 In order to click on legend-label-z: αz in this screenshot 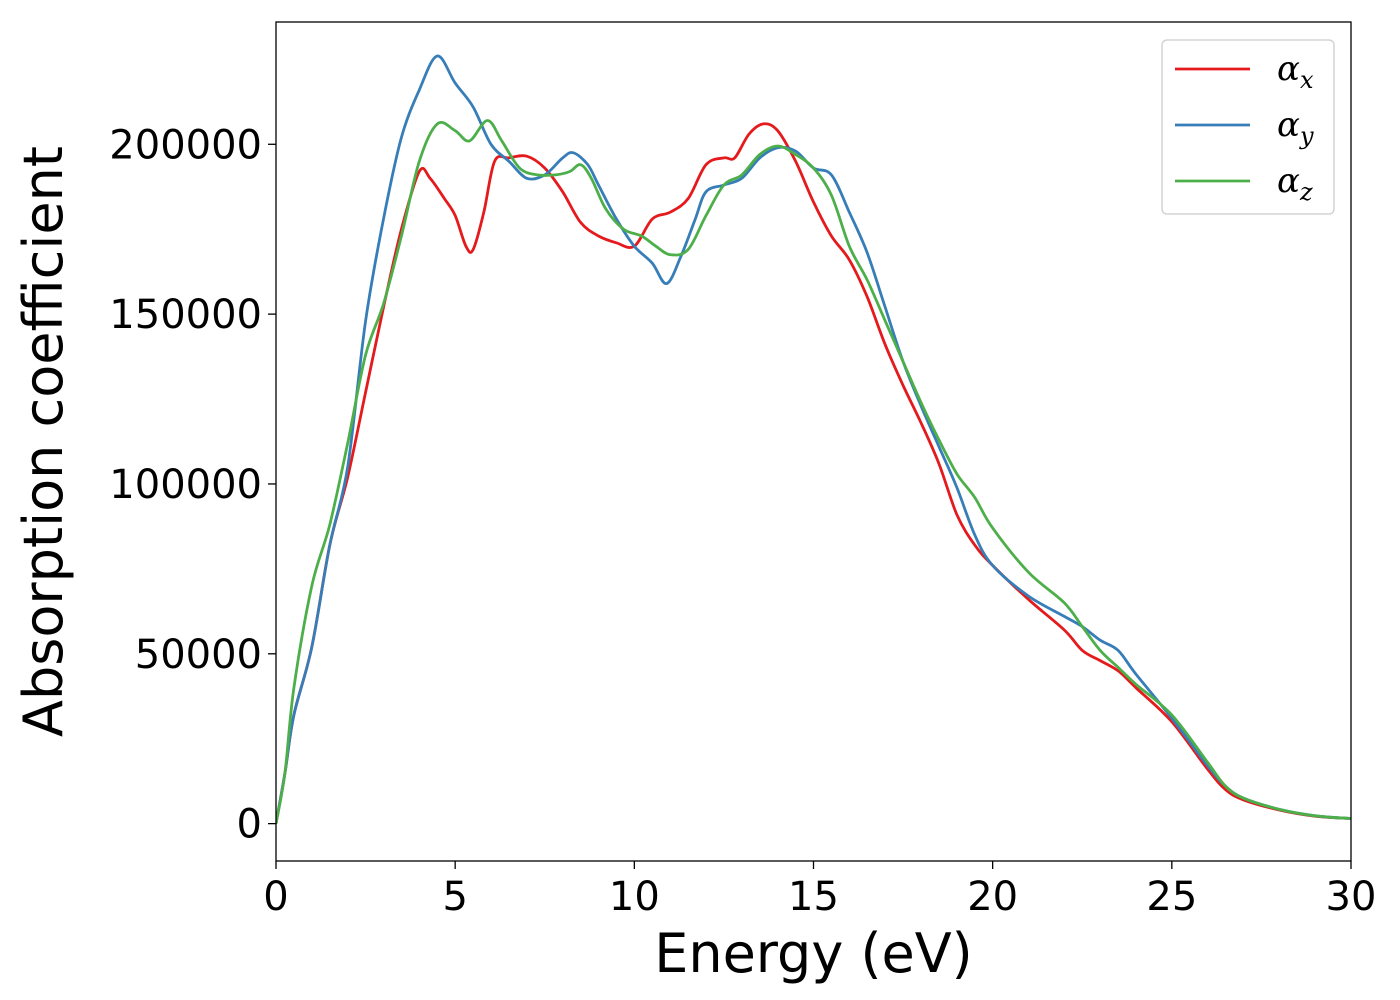, I will do `click(1295, 183)`.